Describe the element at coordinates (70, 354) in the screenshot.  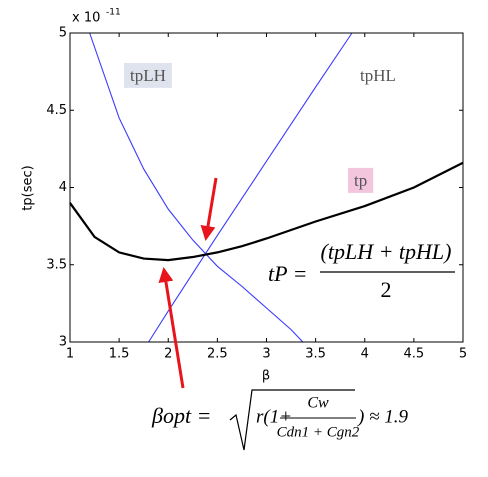
I see `x-tick-label: 1` at that location.